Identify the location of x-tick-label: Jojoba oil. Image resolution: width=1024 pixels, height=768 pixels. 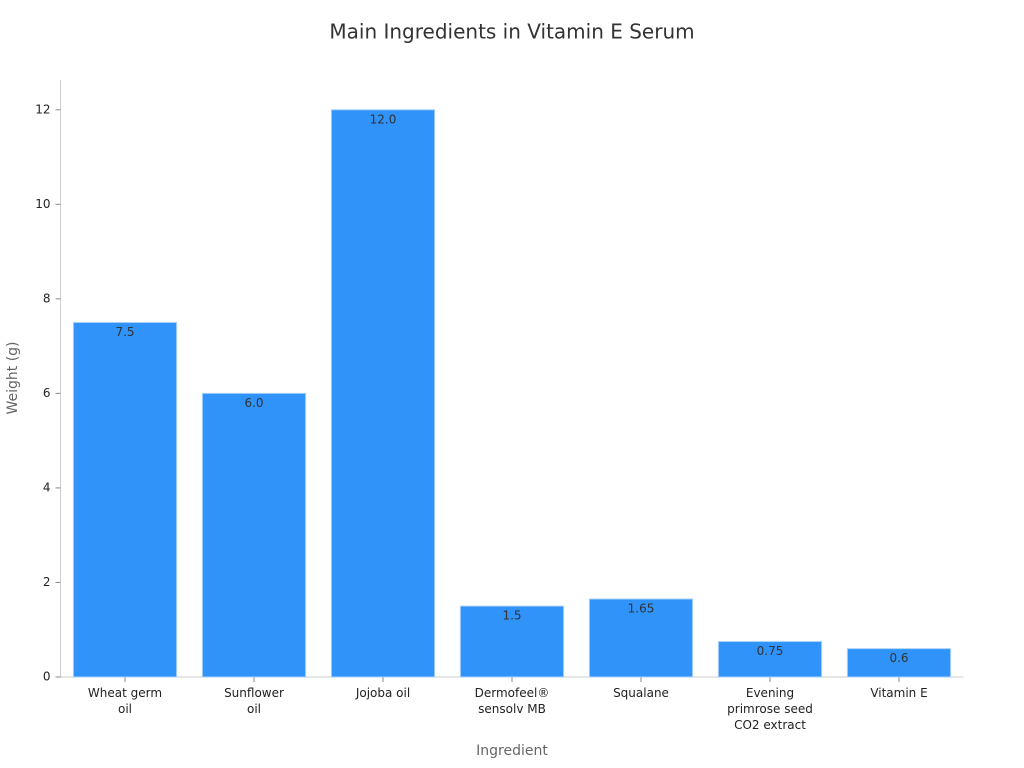
(383, 693).